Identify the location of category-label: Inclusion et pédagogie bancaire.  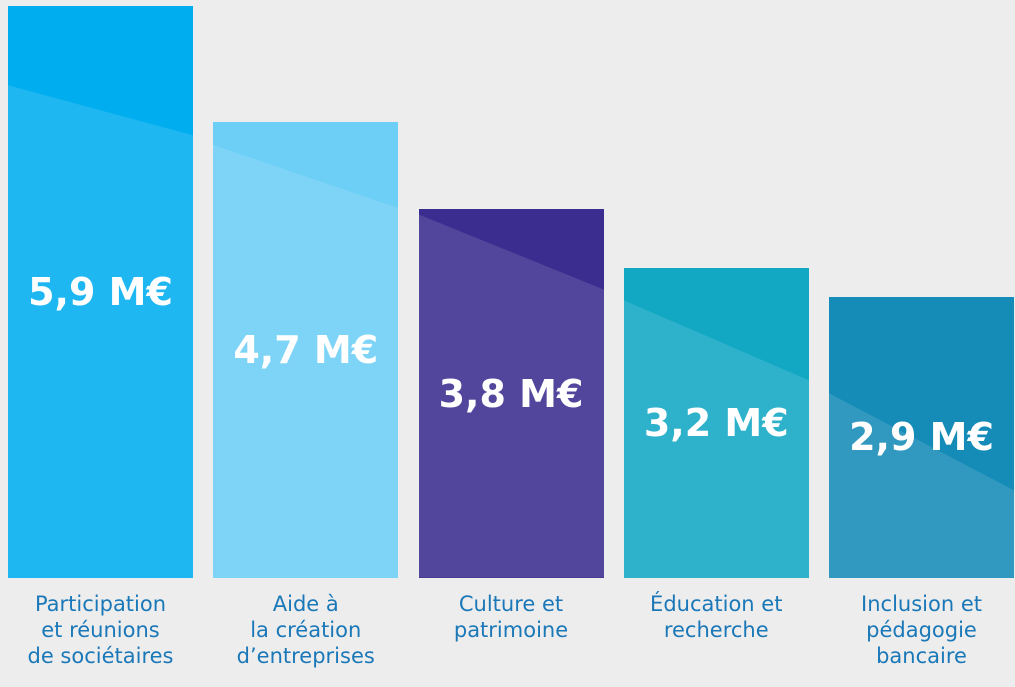
(921, 630).